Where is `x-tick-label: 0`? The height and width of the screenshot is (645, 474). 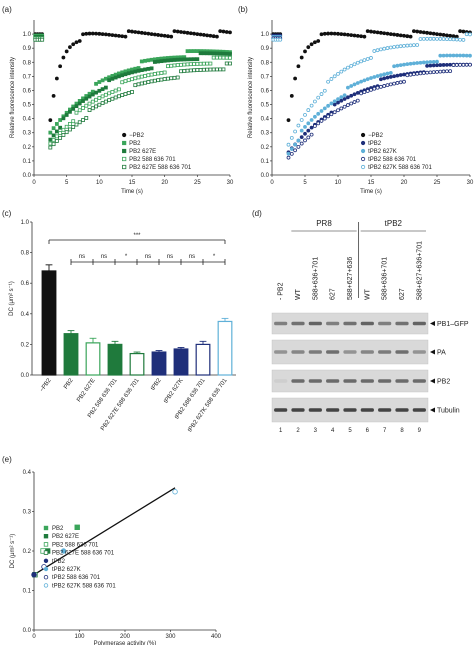
x-tick-label: 0 is located at coordinates (34, 637).